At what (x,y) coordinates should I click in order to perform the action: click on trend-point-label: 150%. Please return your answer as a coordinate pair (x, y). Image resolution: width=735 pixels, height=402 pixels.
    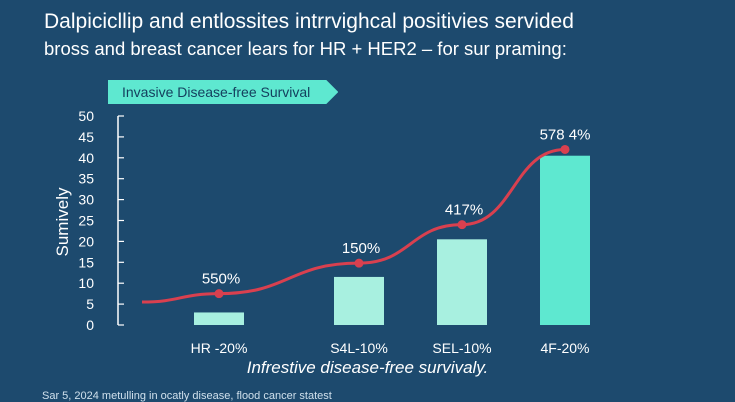
    Looking at the image, I should click on (361, 248).